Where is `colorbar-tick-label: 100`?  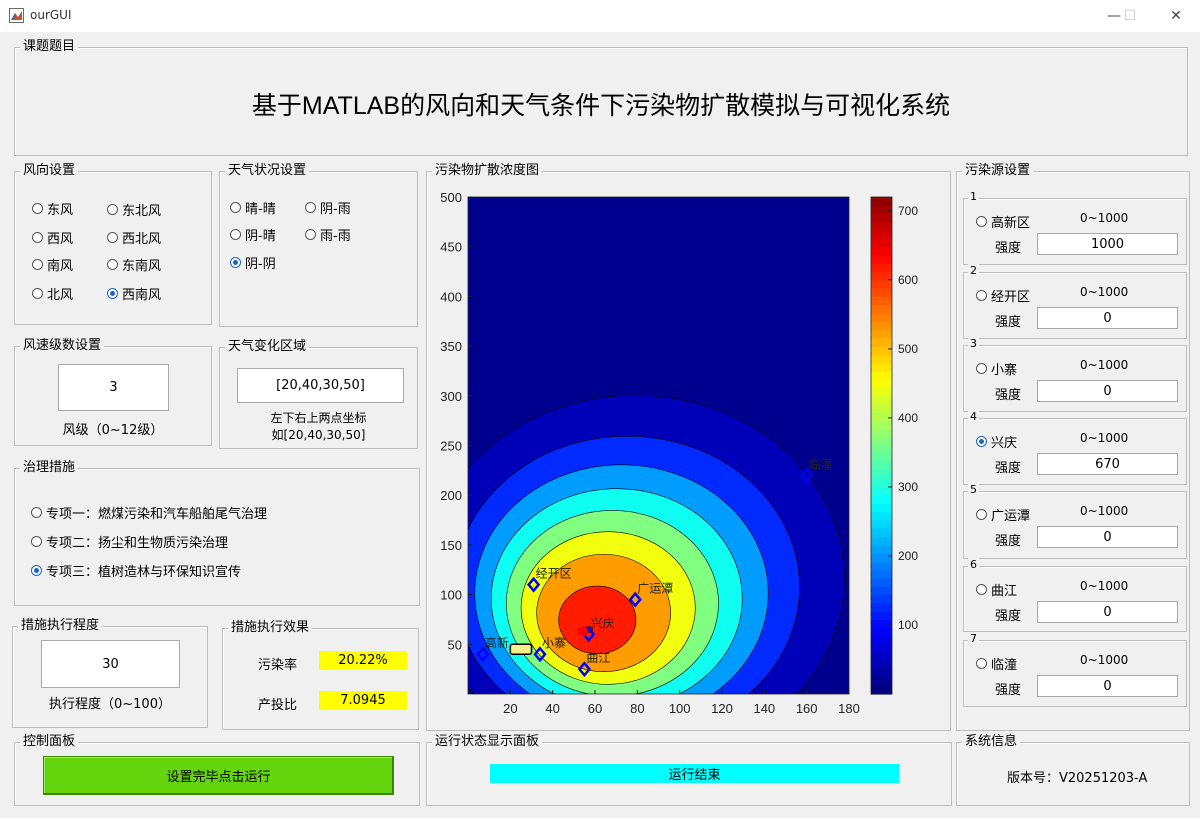 colorbar-tick-label: 100 is located at coordinates (908, 625).